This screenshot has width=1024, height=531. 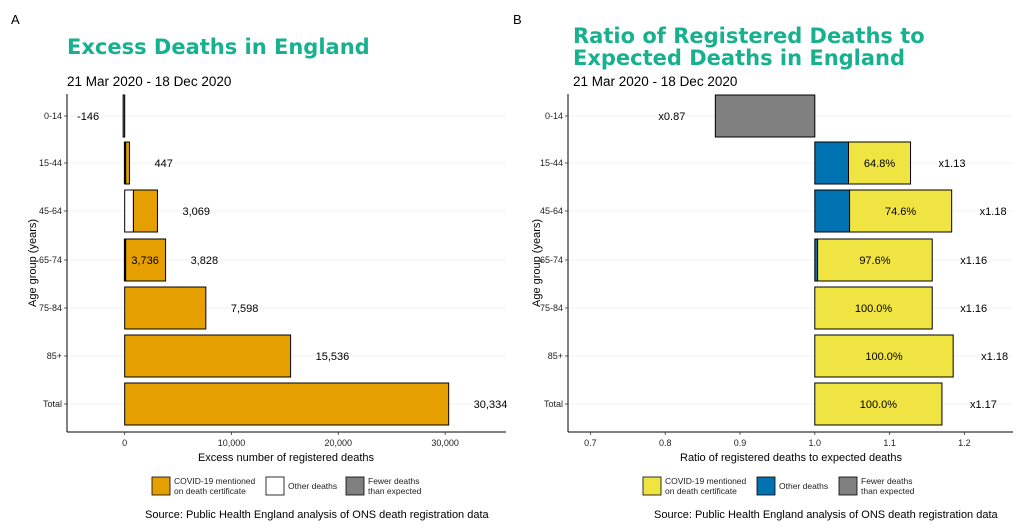 What do you see at coordinates (286, 458) in the screenshot?
I see `panel-a-x-axis-label: Excess number of registered deaths` at bounding box center [286, 458].